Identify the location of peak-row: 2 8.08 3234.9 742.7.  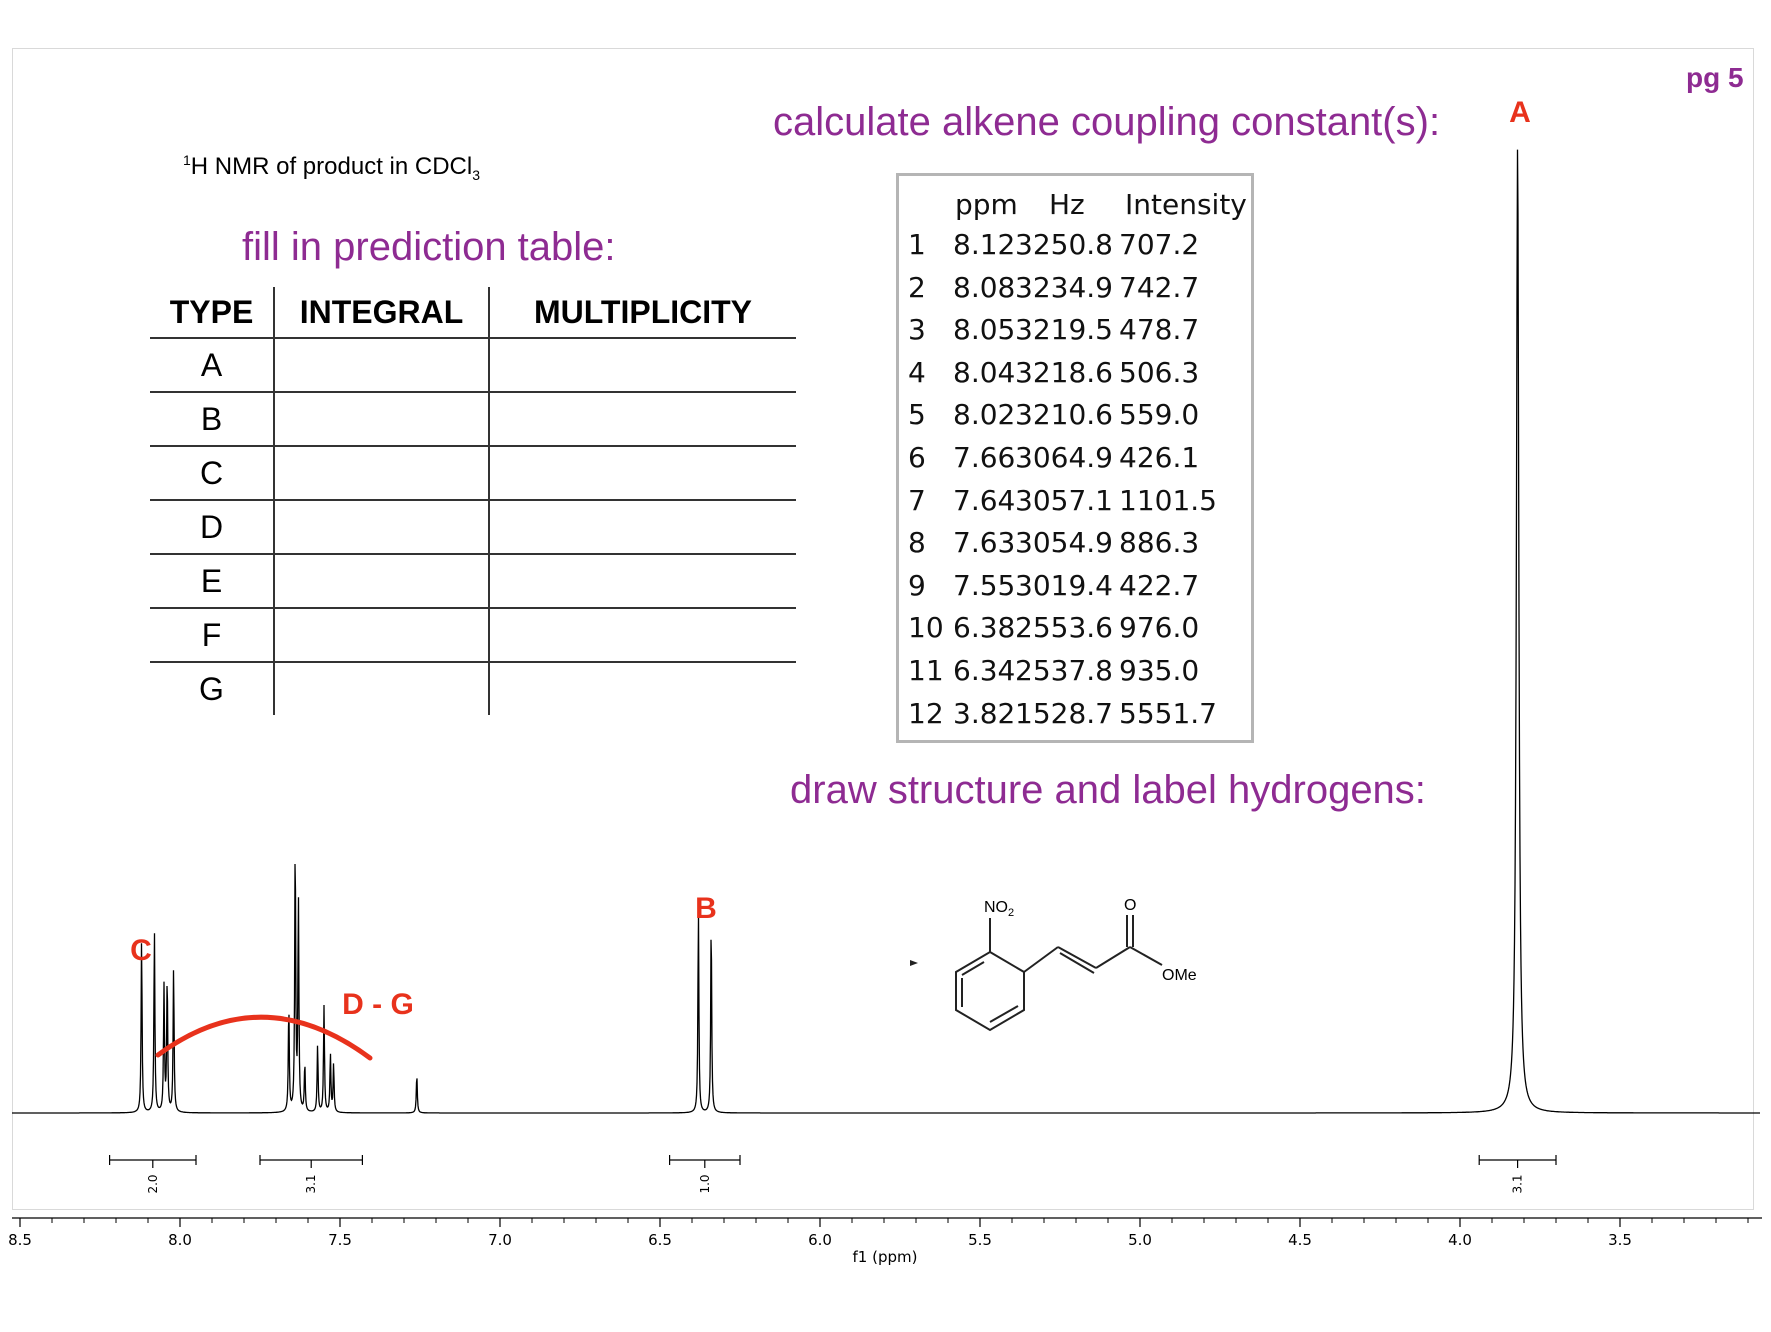
(1075, 292).